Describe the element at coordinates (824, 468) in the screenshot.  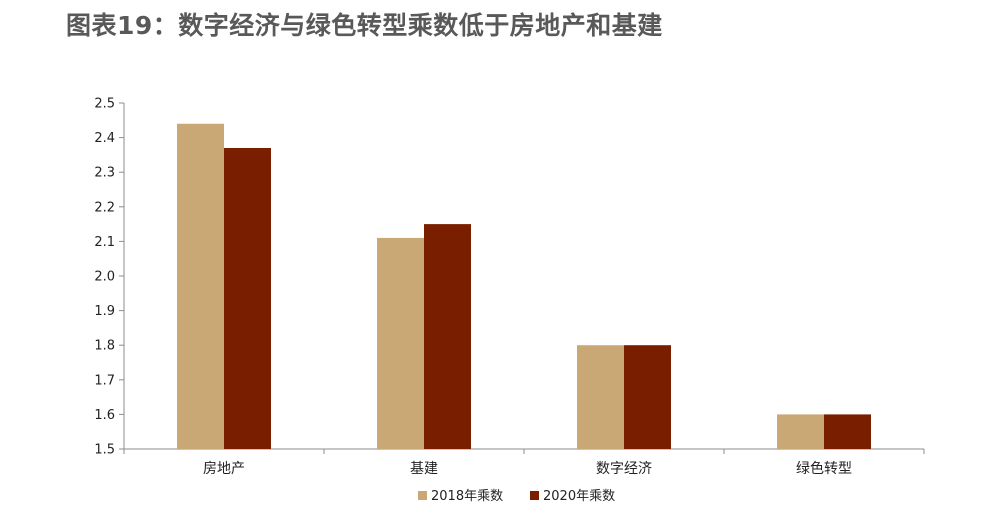
I see `x-category-label: 绿色转型` at that location.